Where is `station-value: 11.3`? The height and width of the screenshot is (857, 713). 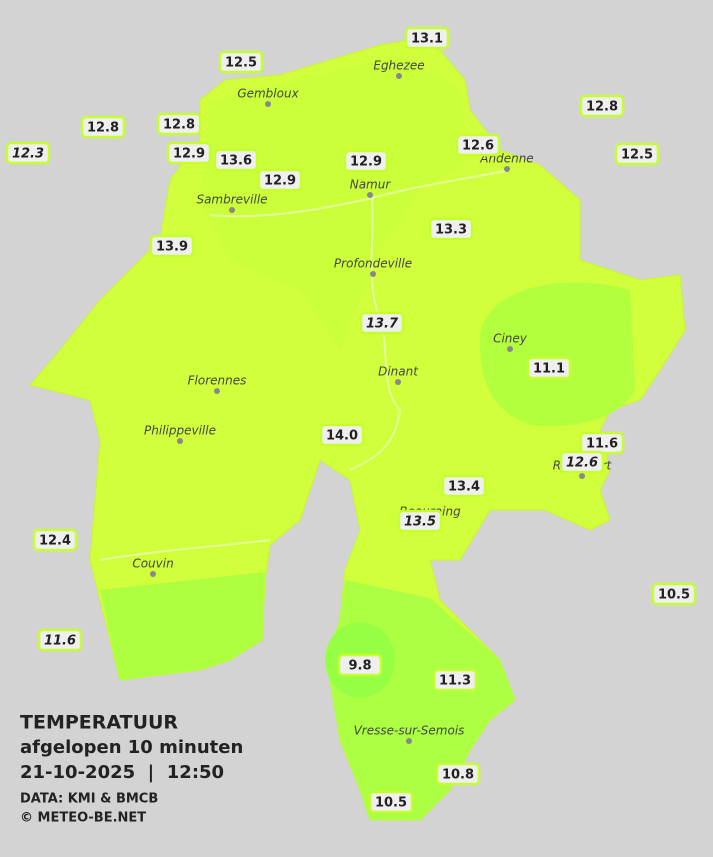 station-value: 11.3 is located at coordinates (455, 681).